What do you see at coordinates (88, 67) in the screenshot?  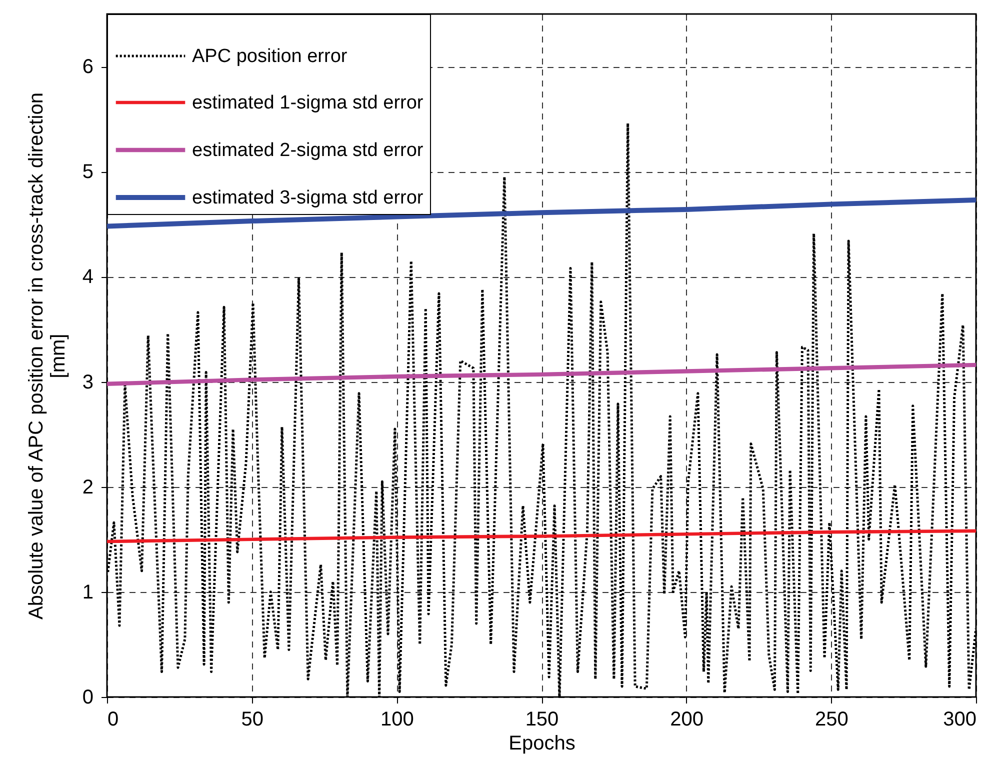 I see `y-tick-label: 6` at bounding box center [88, 67].